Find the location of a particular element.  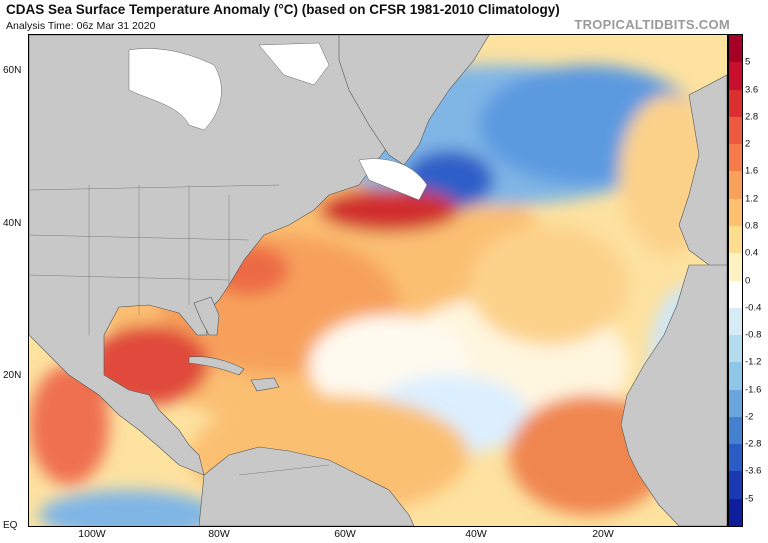

colorbar-tick-label: 0 is located at coordinates (748, 280).